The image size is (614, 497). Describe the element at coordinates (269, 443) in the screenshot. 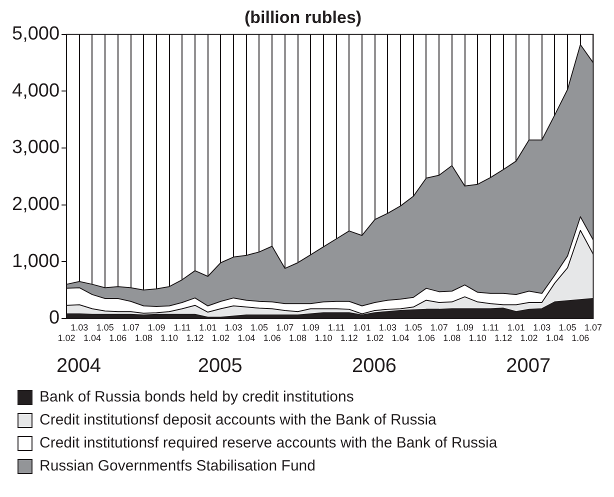

I see `legend-label: Credit institutionsf required reserve accounts with the Bank of Russia` at that location.